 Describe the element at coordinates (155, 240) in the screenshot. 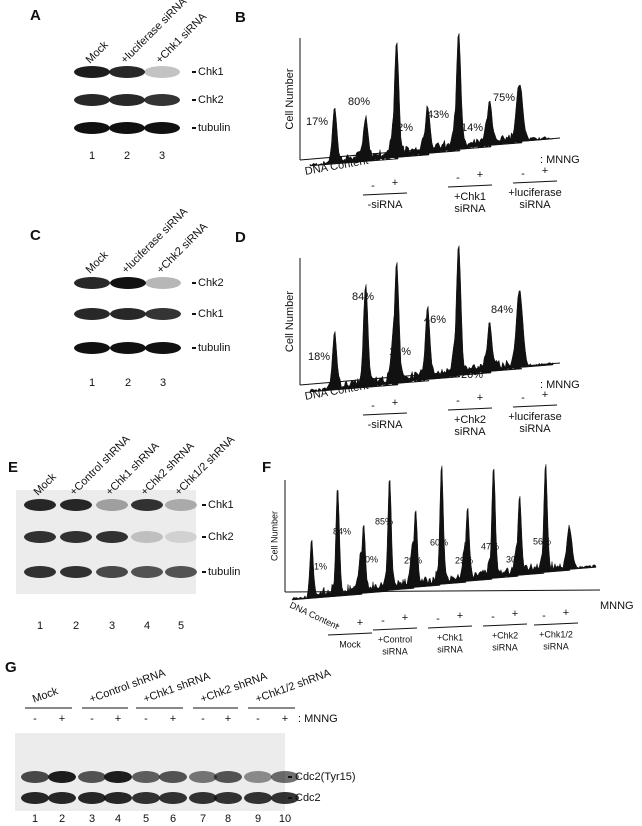

I see `lane-header: +luciferase siRNA` at that location.